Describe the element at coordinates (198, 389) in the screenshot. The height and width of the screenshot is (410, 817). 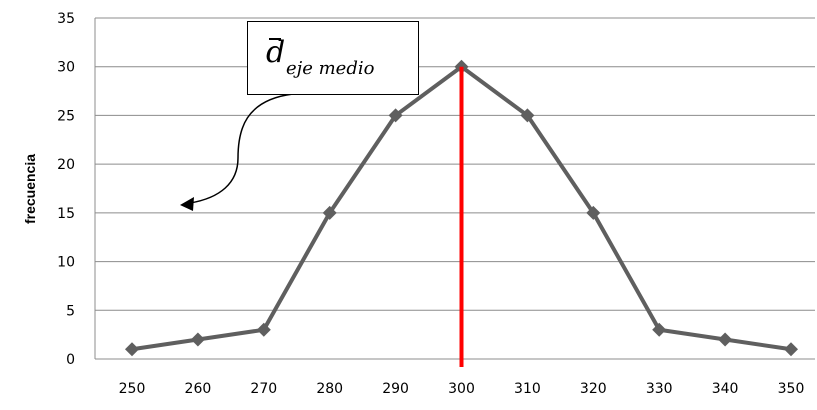
I see `x-tick-label: 260` at that location.